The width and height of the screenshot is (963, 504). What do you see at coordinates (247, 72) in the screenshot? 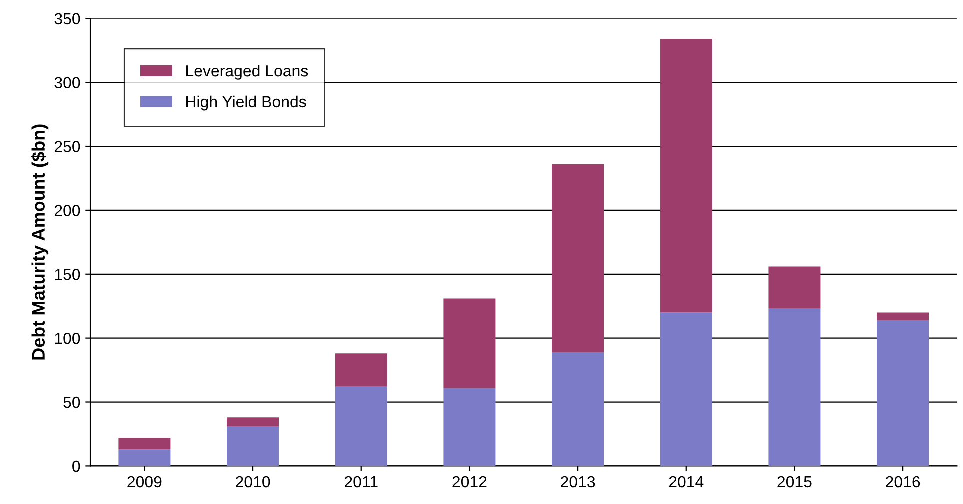
I see `legend-label: Leveraged Loans` at bounding box center [247, 72].